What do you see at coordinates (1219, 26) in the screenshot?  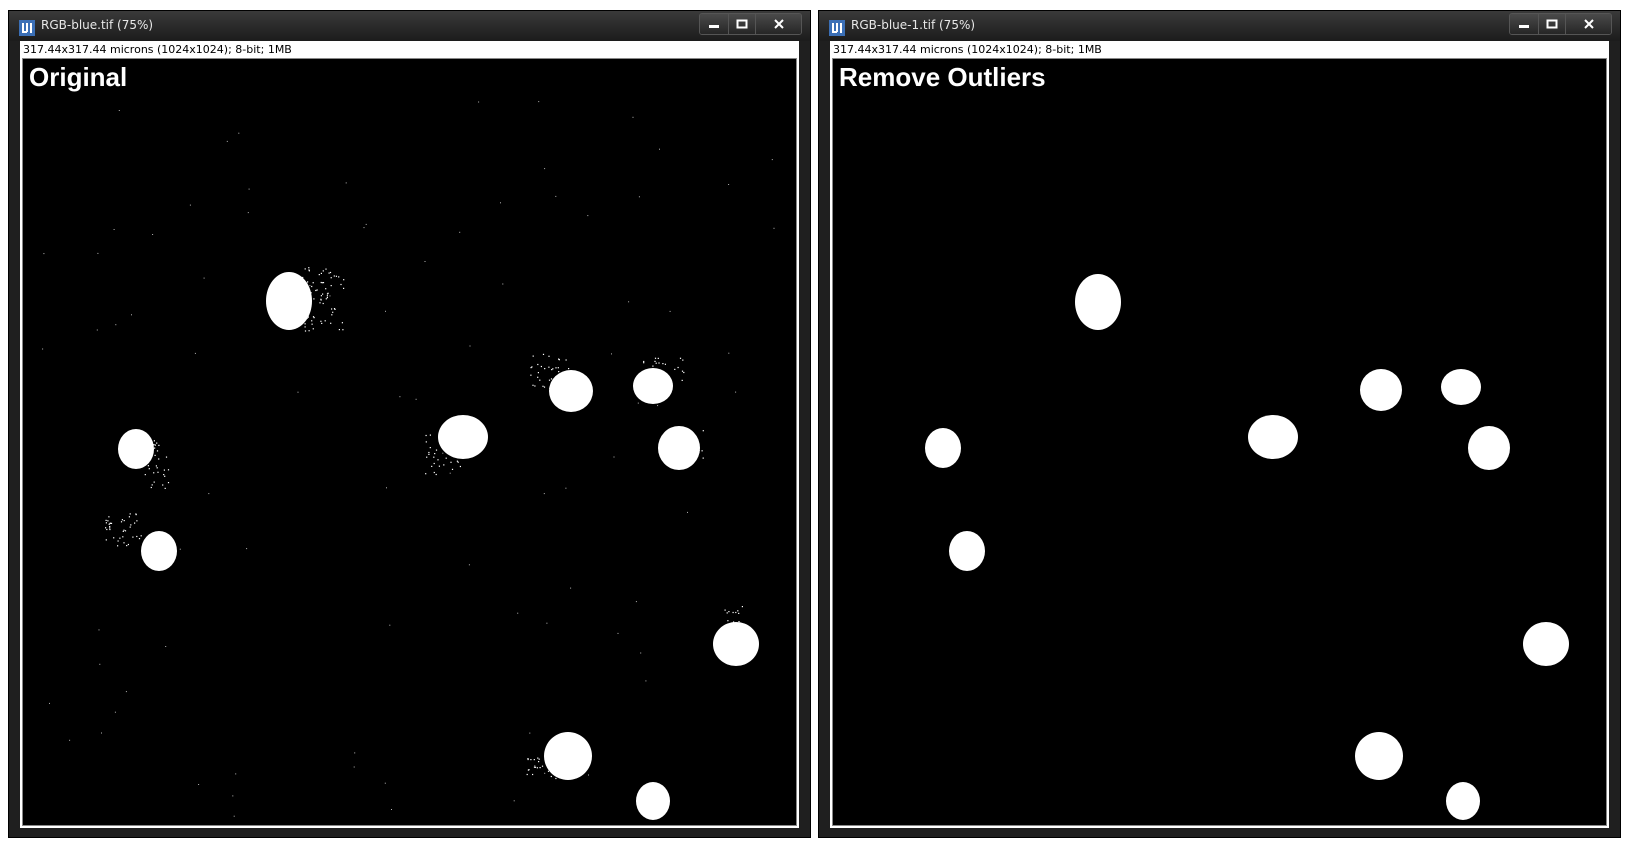 I see `window-titlebar: RGB-blue-1.tif (75%)` at bounding box center [1219, 26].